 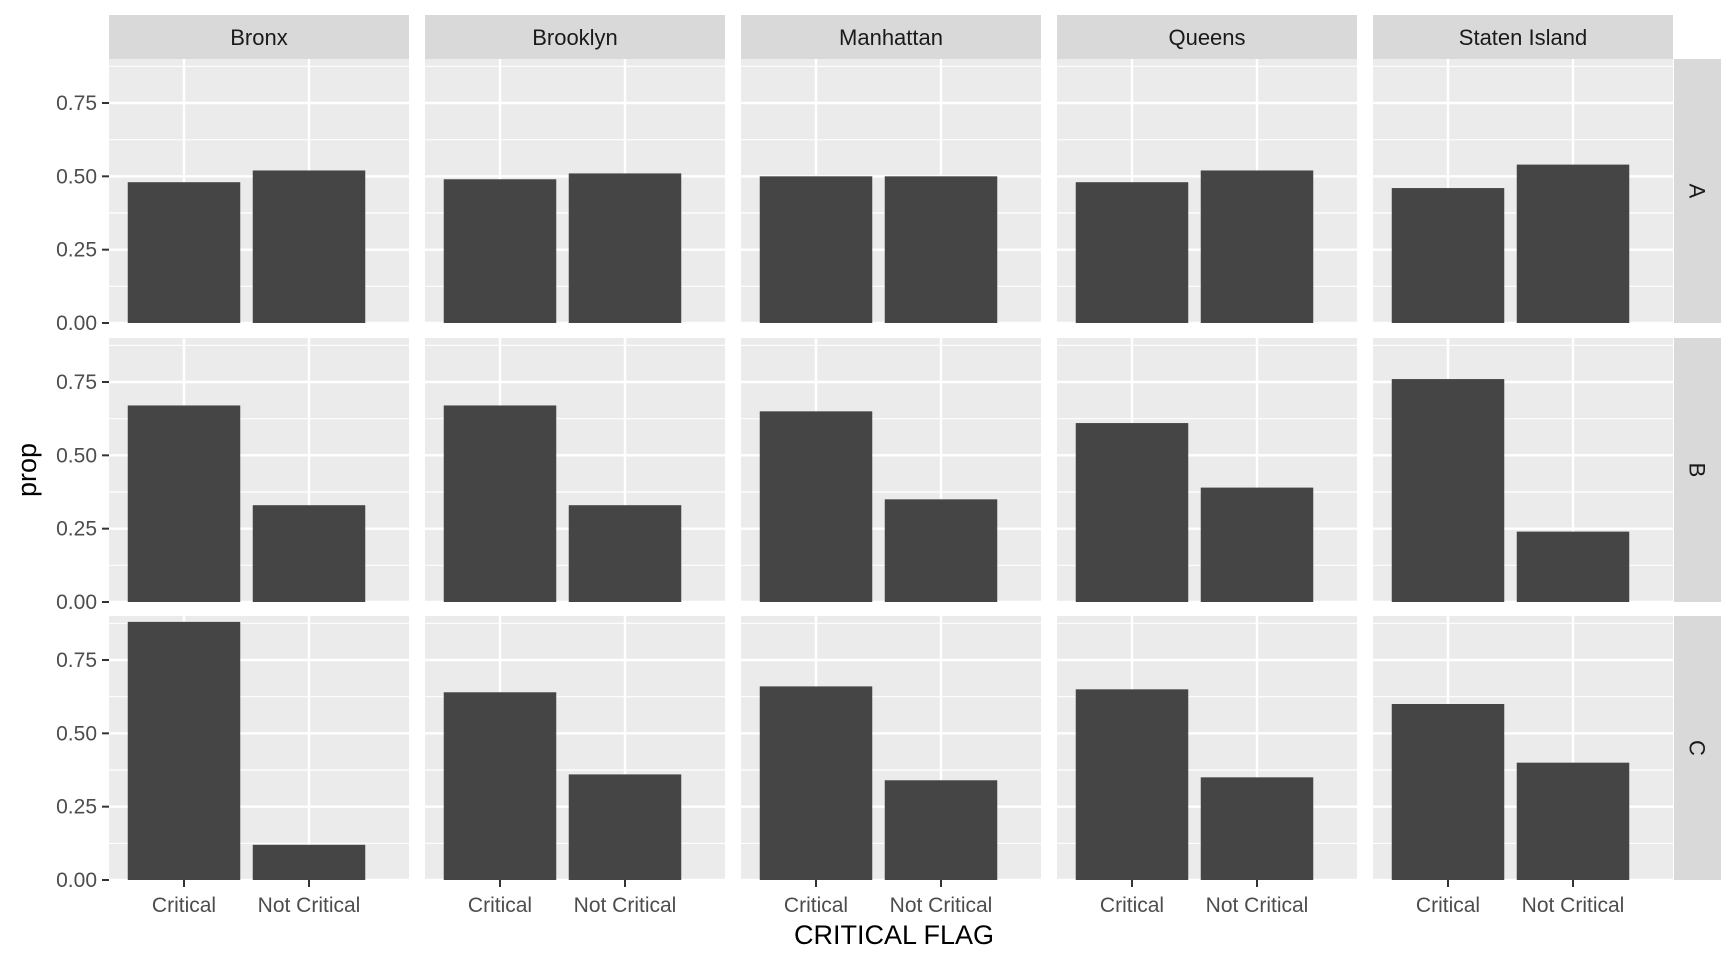 I want to click on strip-bronx, so click(x=259, y=37).